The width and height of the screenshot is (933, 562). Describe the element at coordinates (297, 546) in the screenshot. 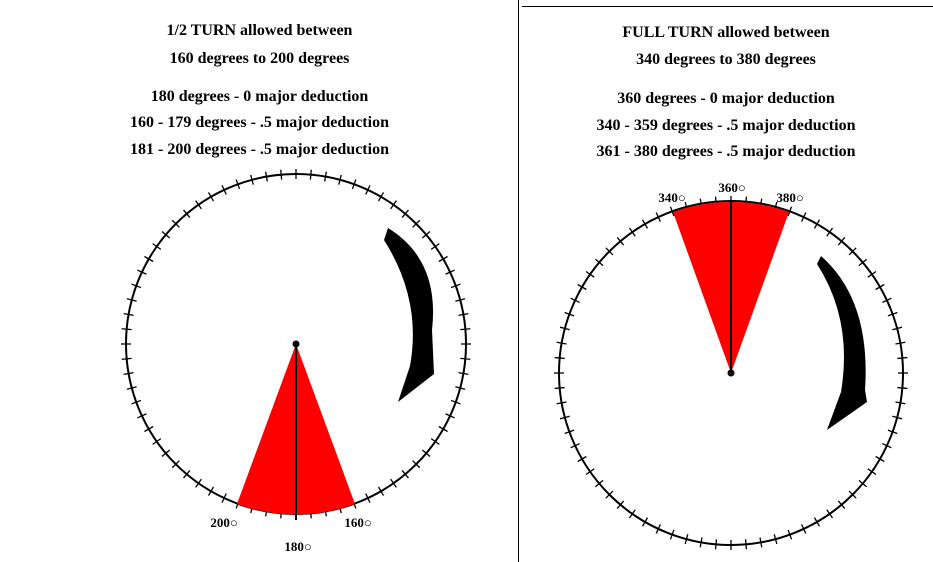

I see `label-180: 180○` at that location.